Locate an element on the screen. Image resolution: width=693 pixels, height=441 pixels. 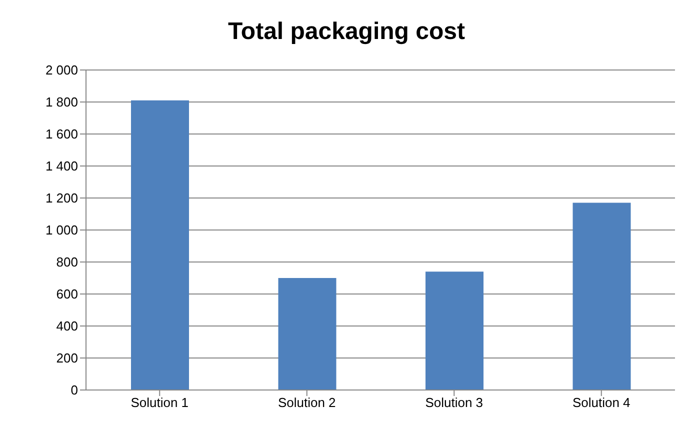
y-tick-label: 1 800 is located at coordinates (61, 102).